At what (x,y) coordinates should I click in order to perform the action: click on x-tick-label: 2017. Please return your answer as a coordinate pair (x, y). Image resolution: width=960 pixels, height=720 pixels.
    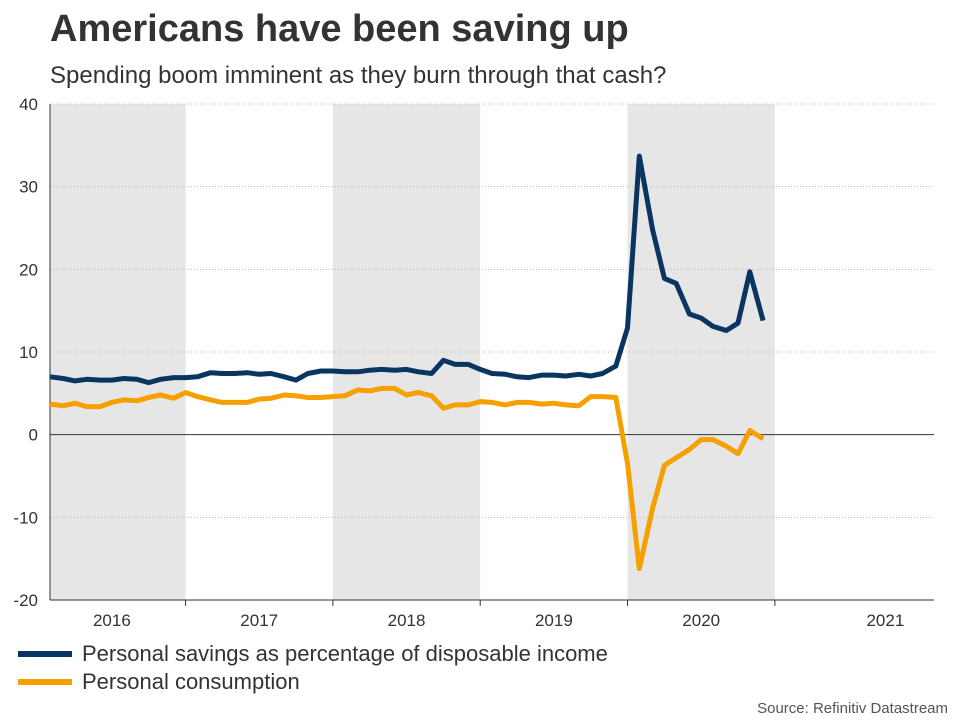
    Looking at the image, I should click on (259, 620).